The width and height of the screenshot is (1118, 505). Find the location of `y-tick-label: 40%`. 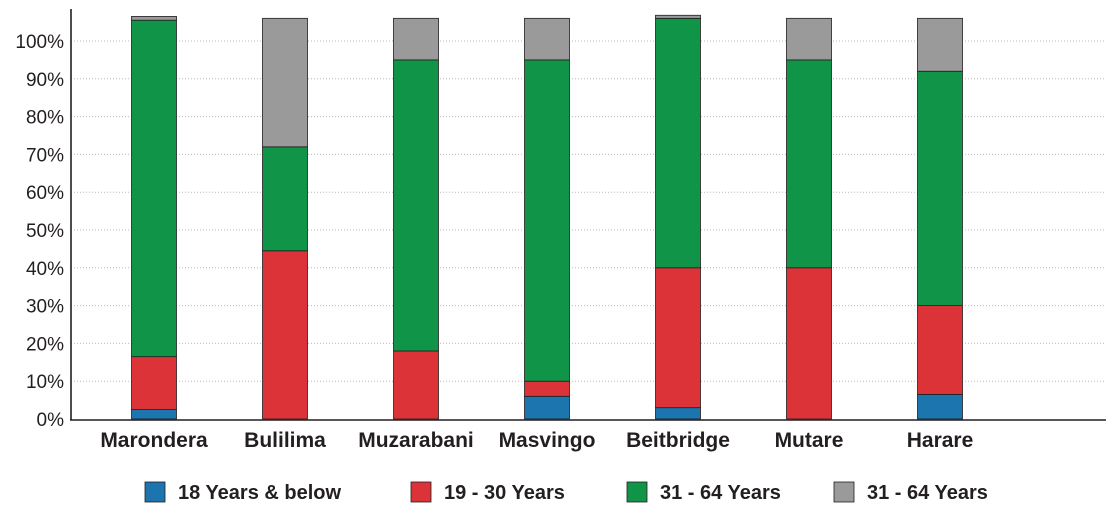

y-tick-label: 40% is located at coordinates (45, 269).